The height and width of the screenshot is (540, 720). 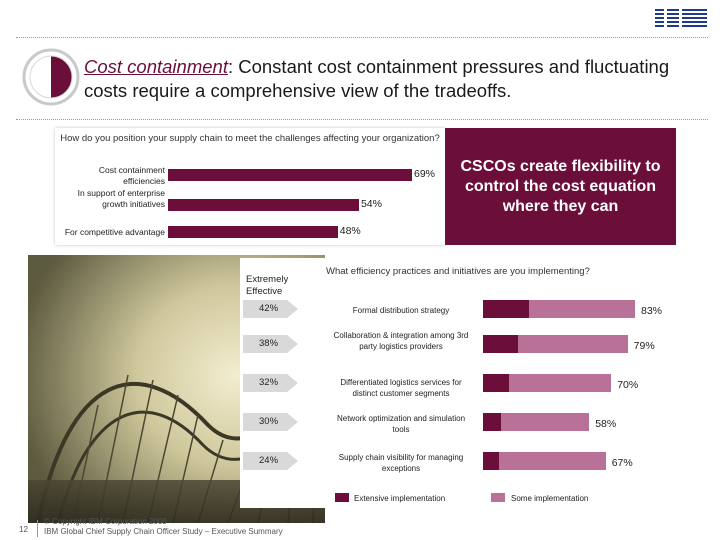 What do you see at coordinates (371, 204) in the screenshot?
I see `bar-value-label: 54%` at bounding box center [371, 204].